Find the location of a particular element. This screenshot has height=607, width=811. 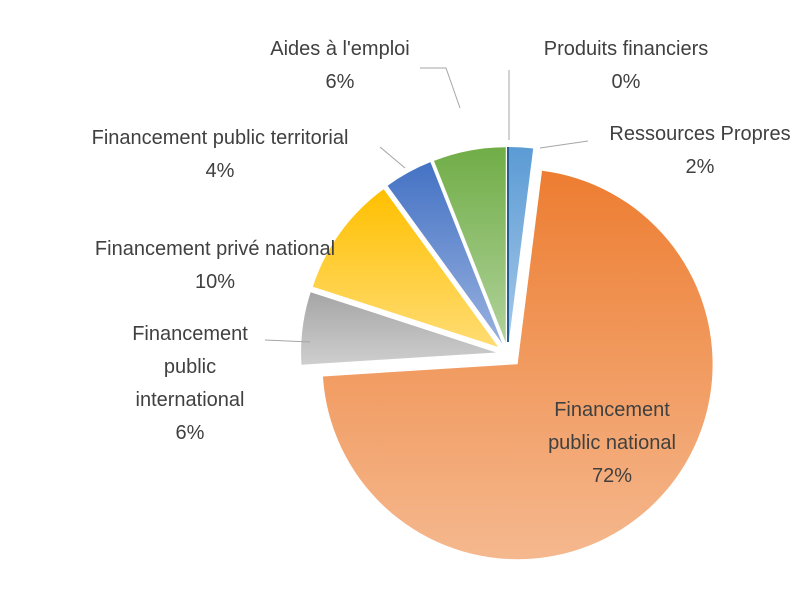

slice-label: Financement privé national 10% is located at coordinates (215, 266).